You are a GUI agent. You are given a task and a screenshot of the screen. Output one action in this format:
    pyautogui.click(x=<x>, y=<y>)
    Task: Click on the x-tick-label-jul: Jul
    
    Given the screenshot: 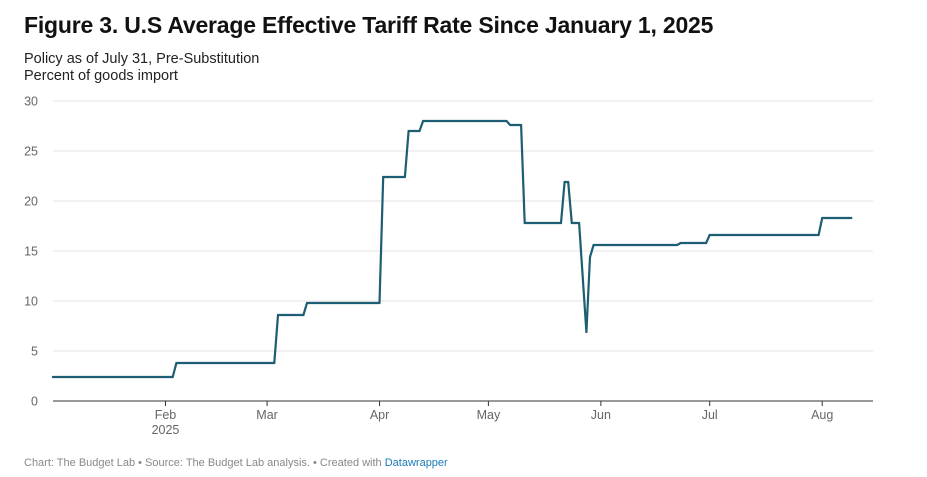 What is the action you would take?
    pyautogui.click(x=710, y=415)
    